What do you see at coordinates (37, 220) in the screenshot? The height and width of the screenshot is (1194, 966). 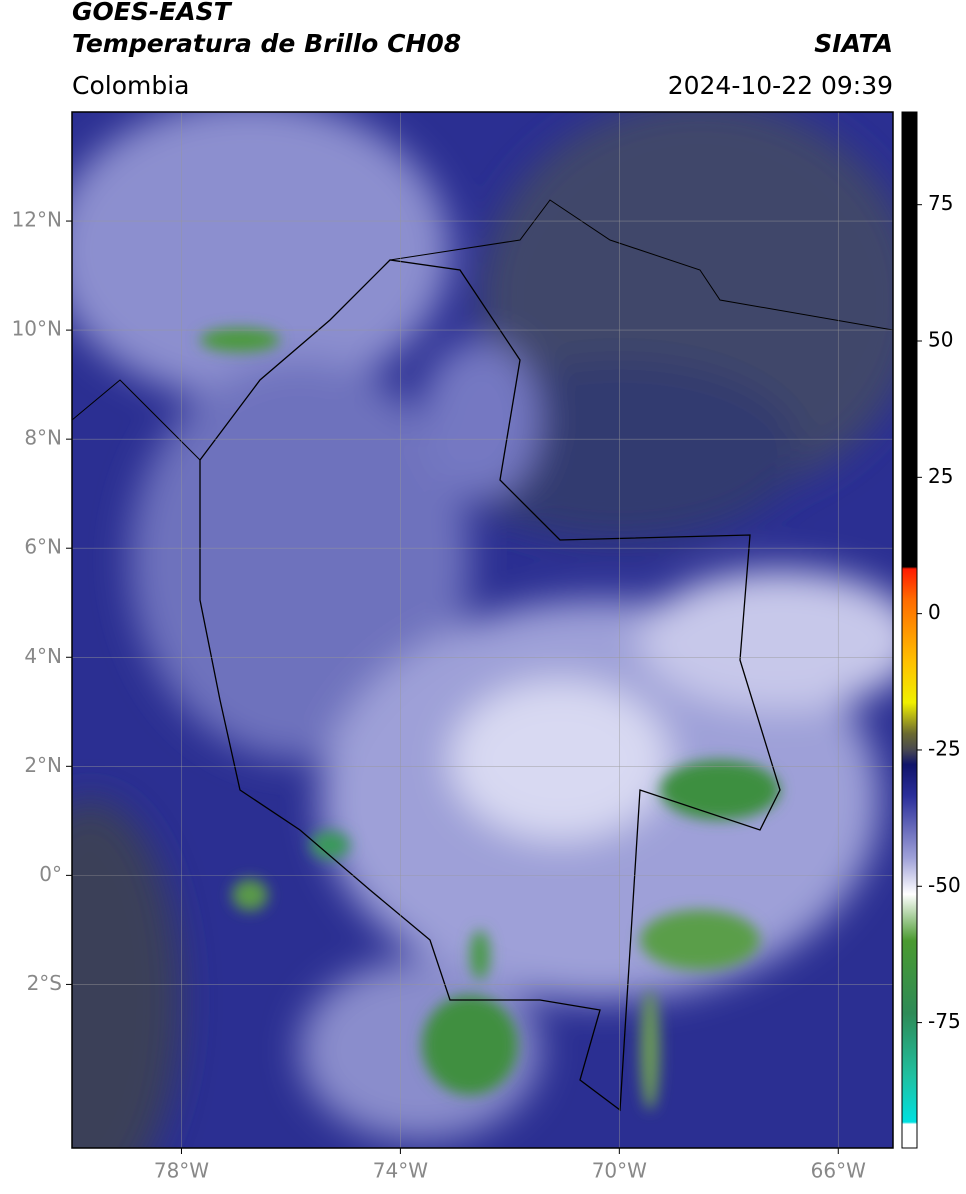 I see `lat-tick-label: 12°N` at bounding box center [37, 220].